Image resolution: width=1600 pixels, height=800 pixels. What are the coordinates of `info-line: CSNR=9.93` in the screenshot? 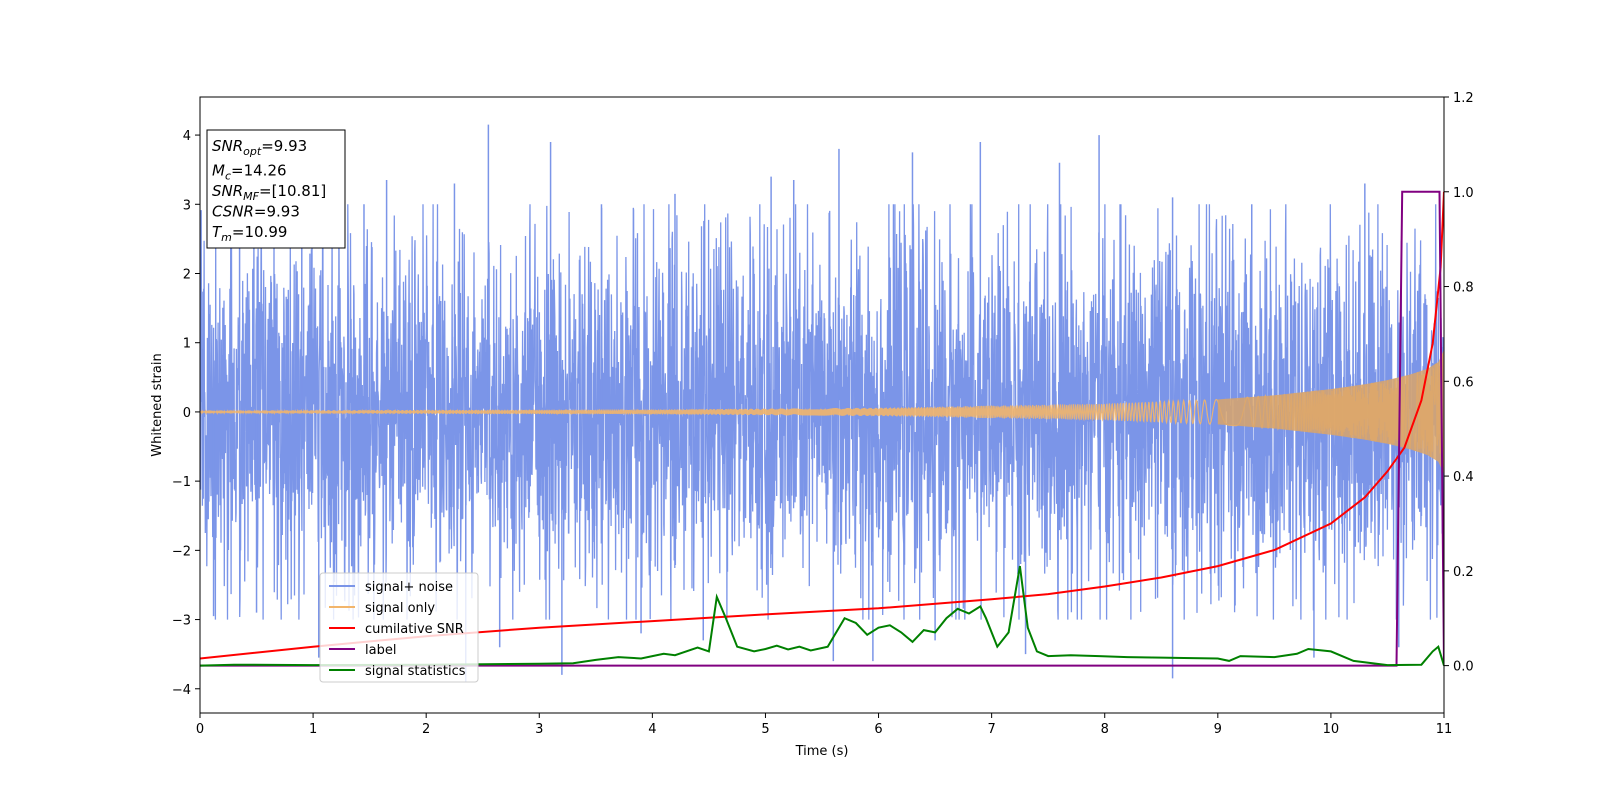 It's located at (256, 212).